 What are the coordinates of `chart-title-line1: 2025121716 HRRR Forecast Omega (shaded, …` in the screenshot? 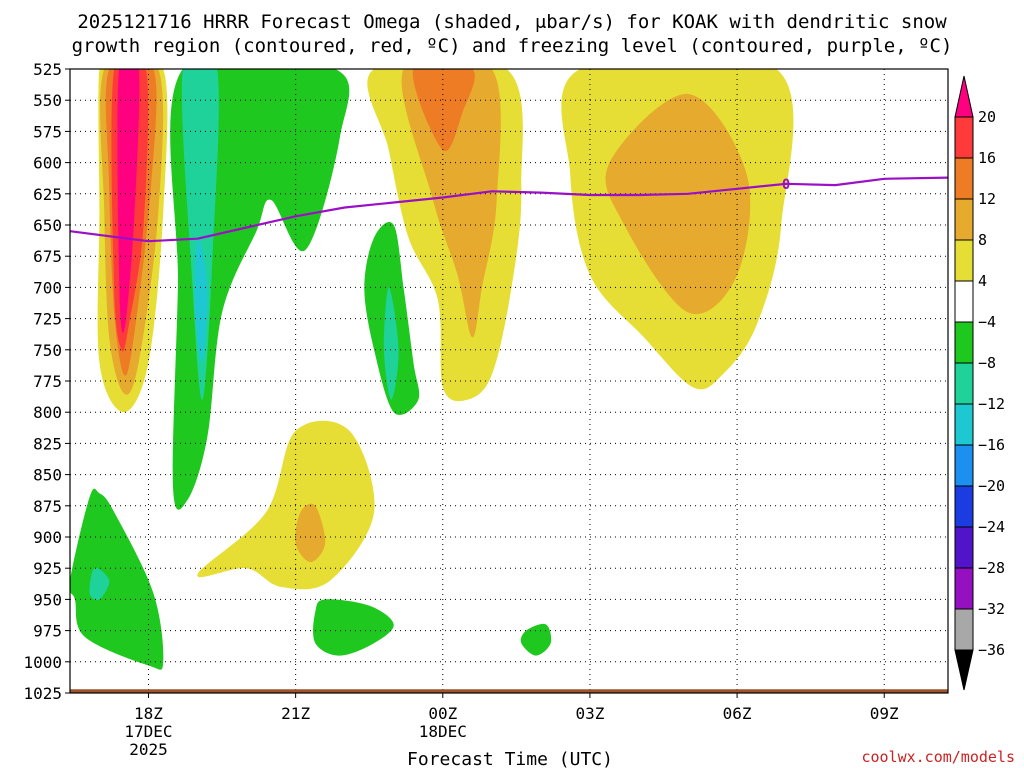 It's located at (512, 22).